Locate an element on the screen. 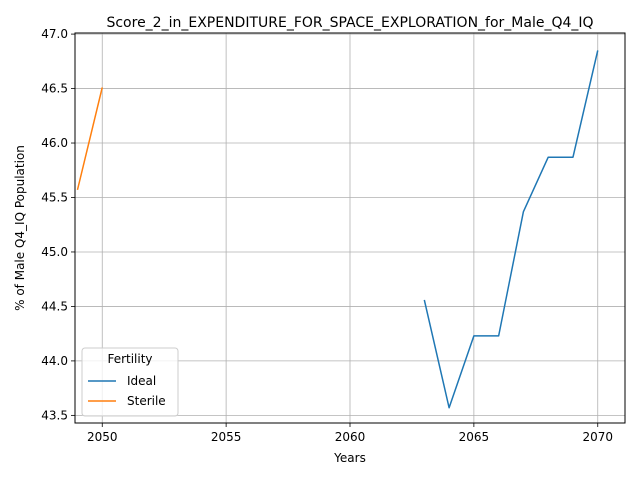 The image size is (640, 480). series-line-sterile is located at coordinates (89, 139).